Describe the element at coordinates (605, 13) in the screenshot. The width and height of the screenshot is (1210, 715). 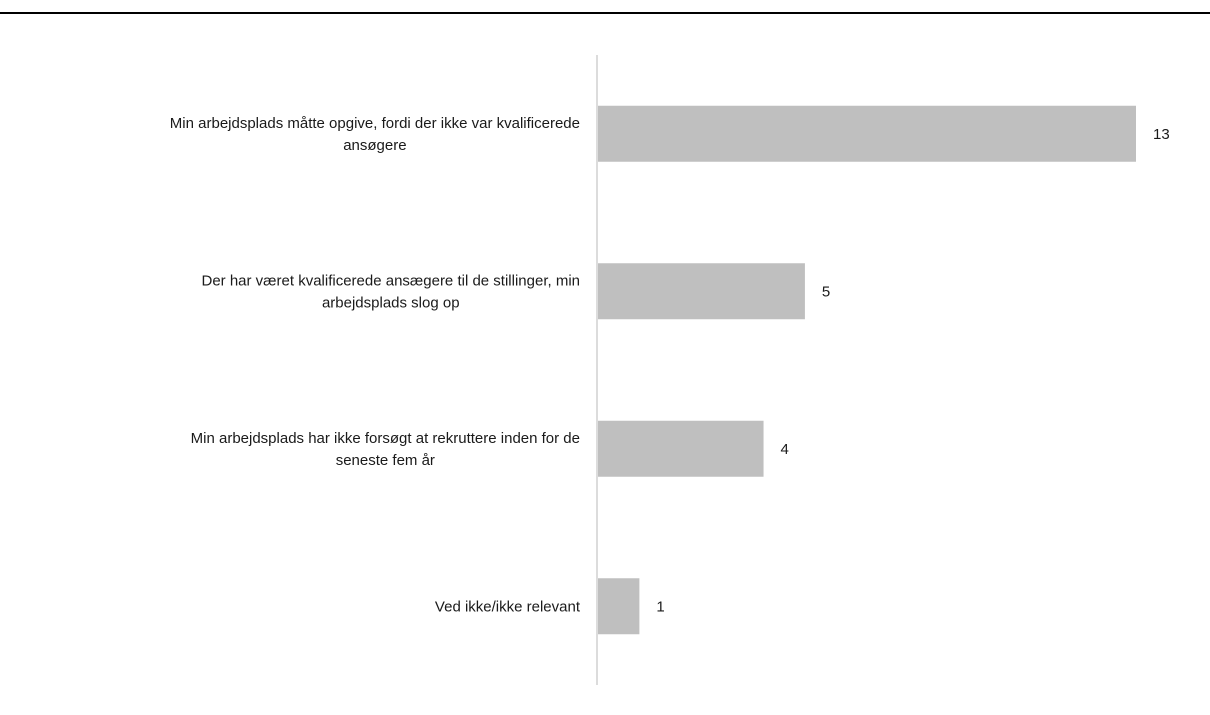
I see `top-rule` at that location.